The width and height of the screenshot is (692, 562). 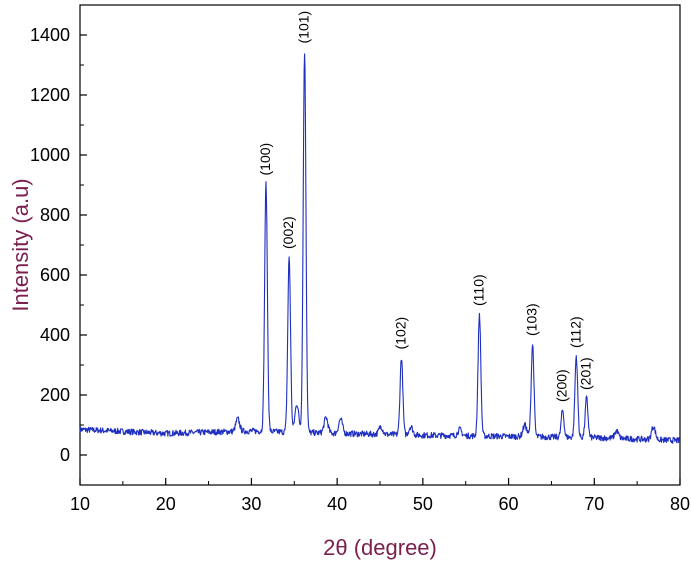 What do you see at coordinates (586, 373) in the screenshot?
I see `peak-label: (201)` at bounding box center [586, 373].